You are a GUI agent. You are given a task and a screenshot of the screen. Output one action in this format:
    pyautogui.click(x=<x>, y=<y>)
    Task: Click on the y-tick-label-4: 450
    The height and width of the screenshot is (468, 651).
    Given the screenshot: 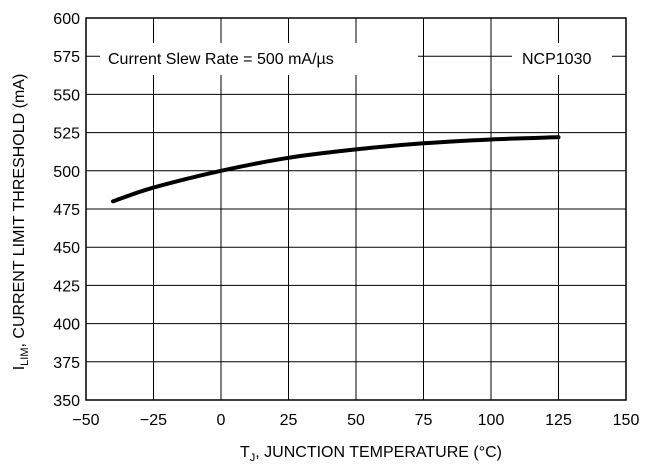 What is the action you would take?
    pyautogui.click(x=66, y=248)
    